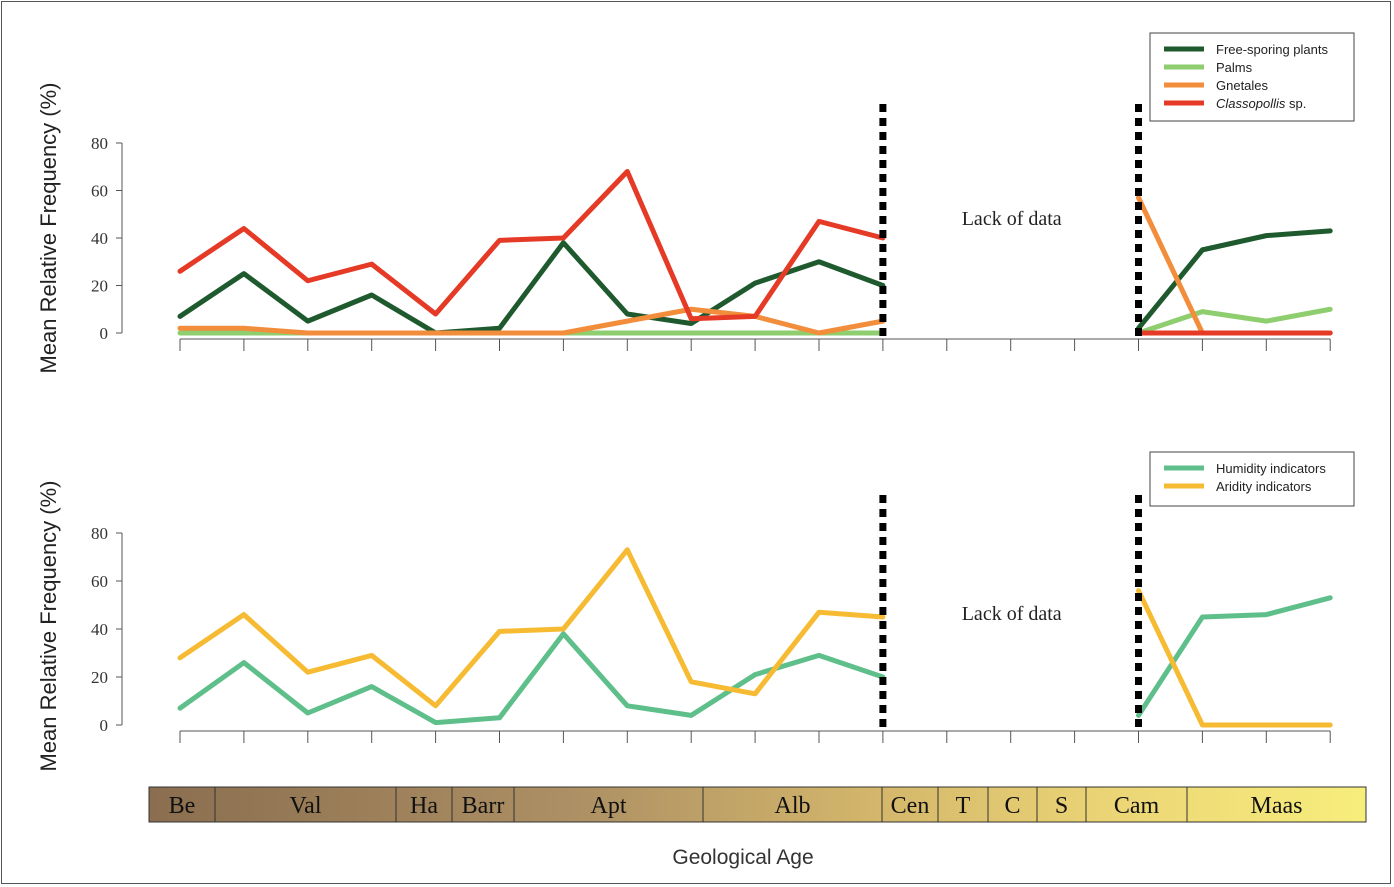 The height and width of the screenshot is (887, 1394). What do you see at coordinates (1271, 468) in the screenshot?
I see `legend-label: Humidity indicators` at bounding box center [1271, 468].